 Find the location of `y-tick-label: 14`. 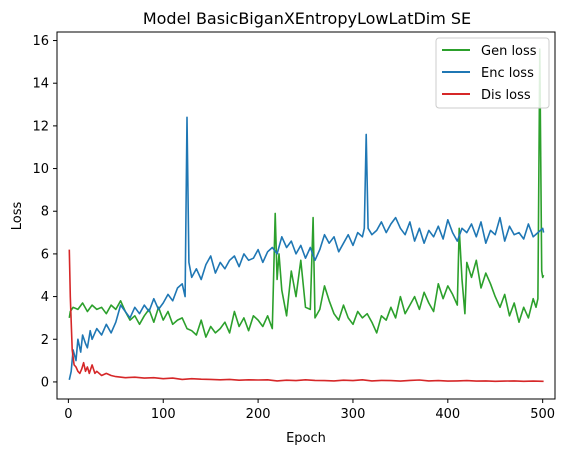

y-tick-label: 14 is located at coordinates (40, 84).